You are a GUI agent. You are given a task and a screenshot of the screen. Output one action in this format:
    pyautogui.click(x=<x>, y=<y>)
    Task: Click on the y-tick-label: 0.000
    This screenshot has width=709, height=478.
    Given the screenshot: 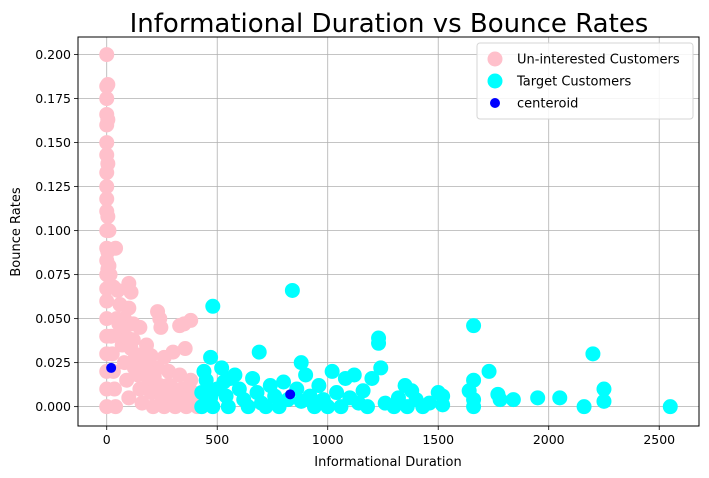 What is the action you would take?
    pyautogui.click(x=53, y=406)
    